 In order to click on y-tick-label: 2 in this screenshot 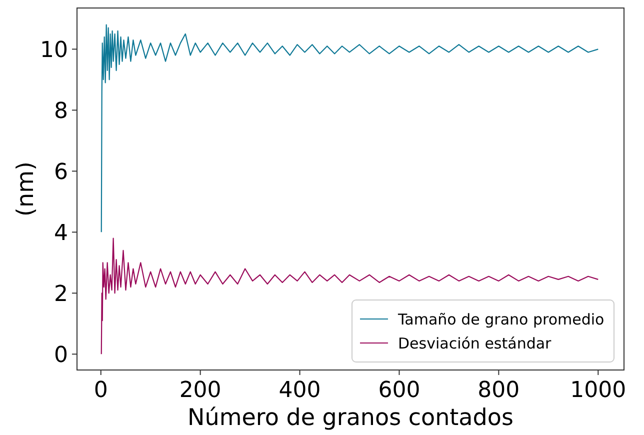, I will do `click(61, 294)`.